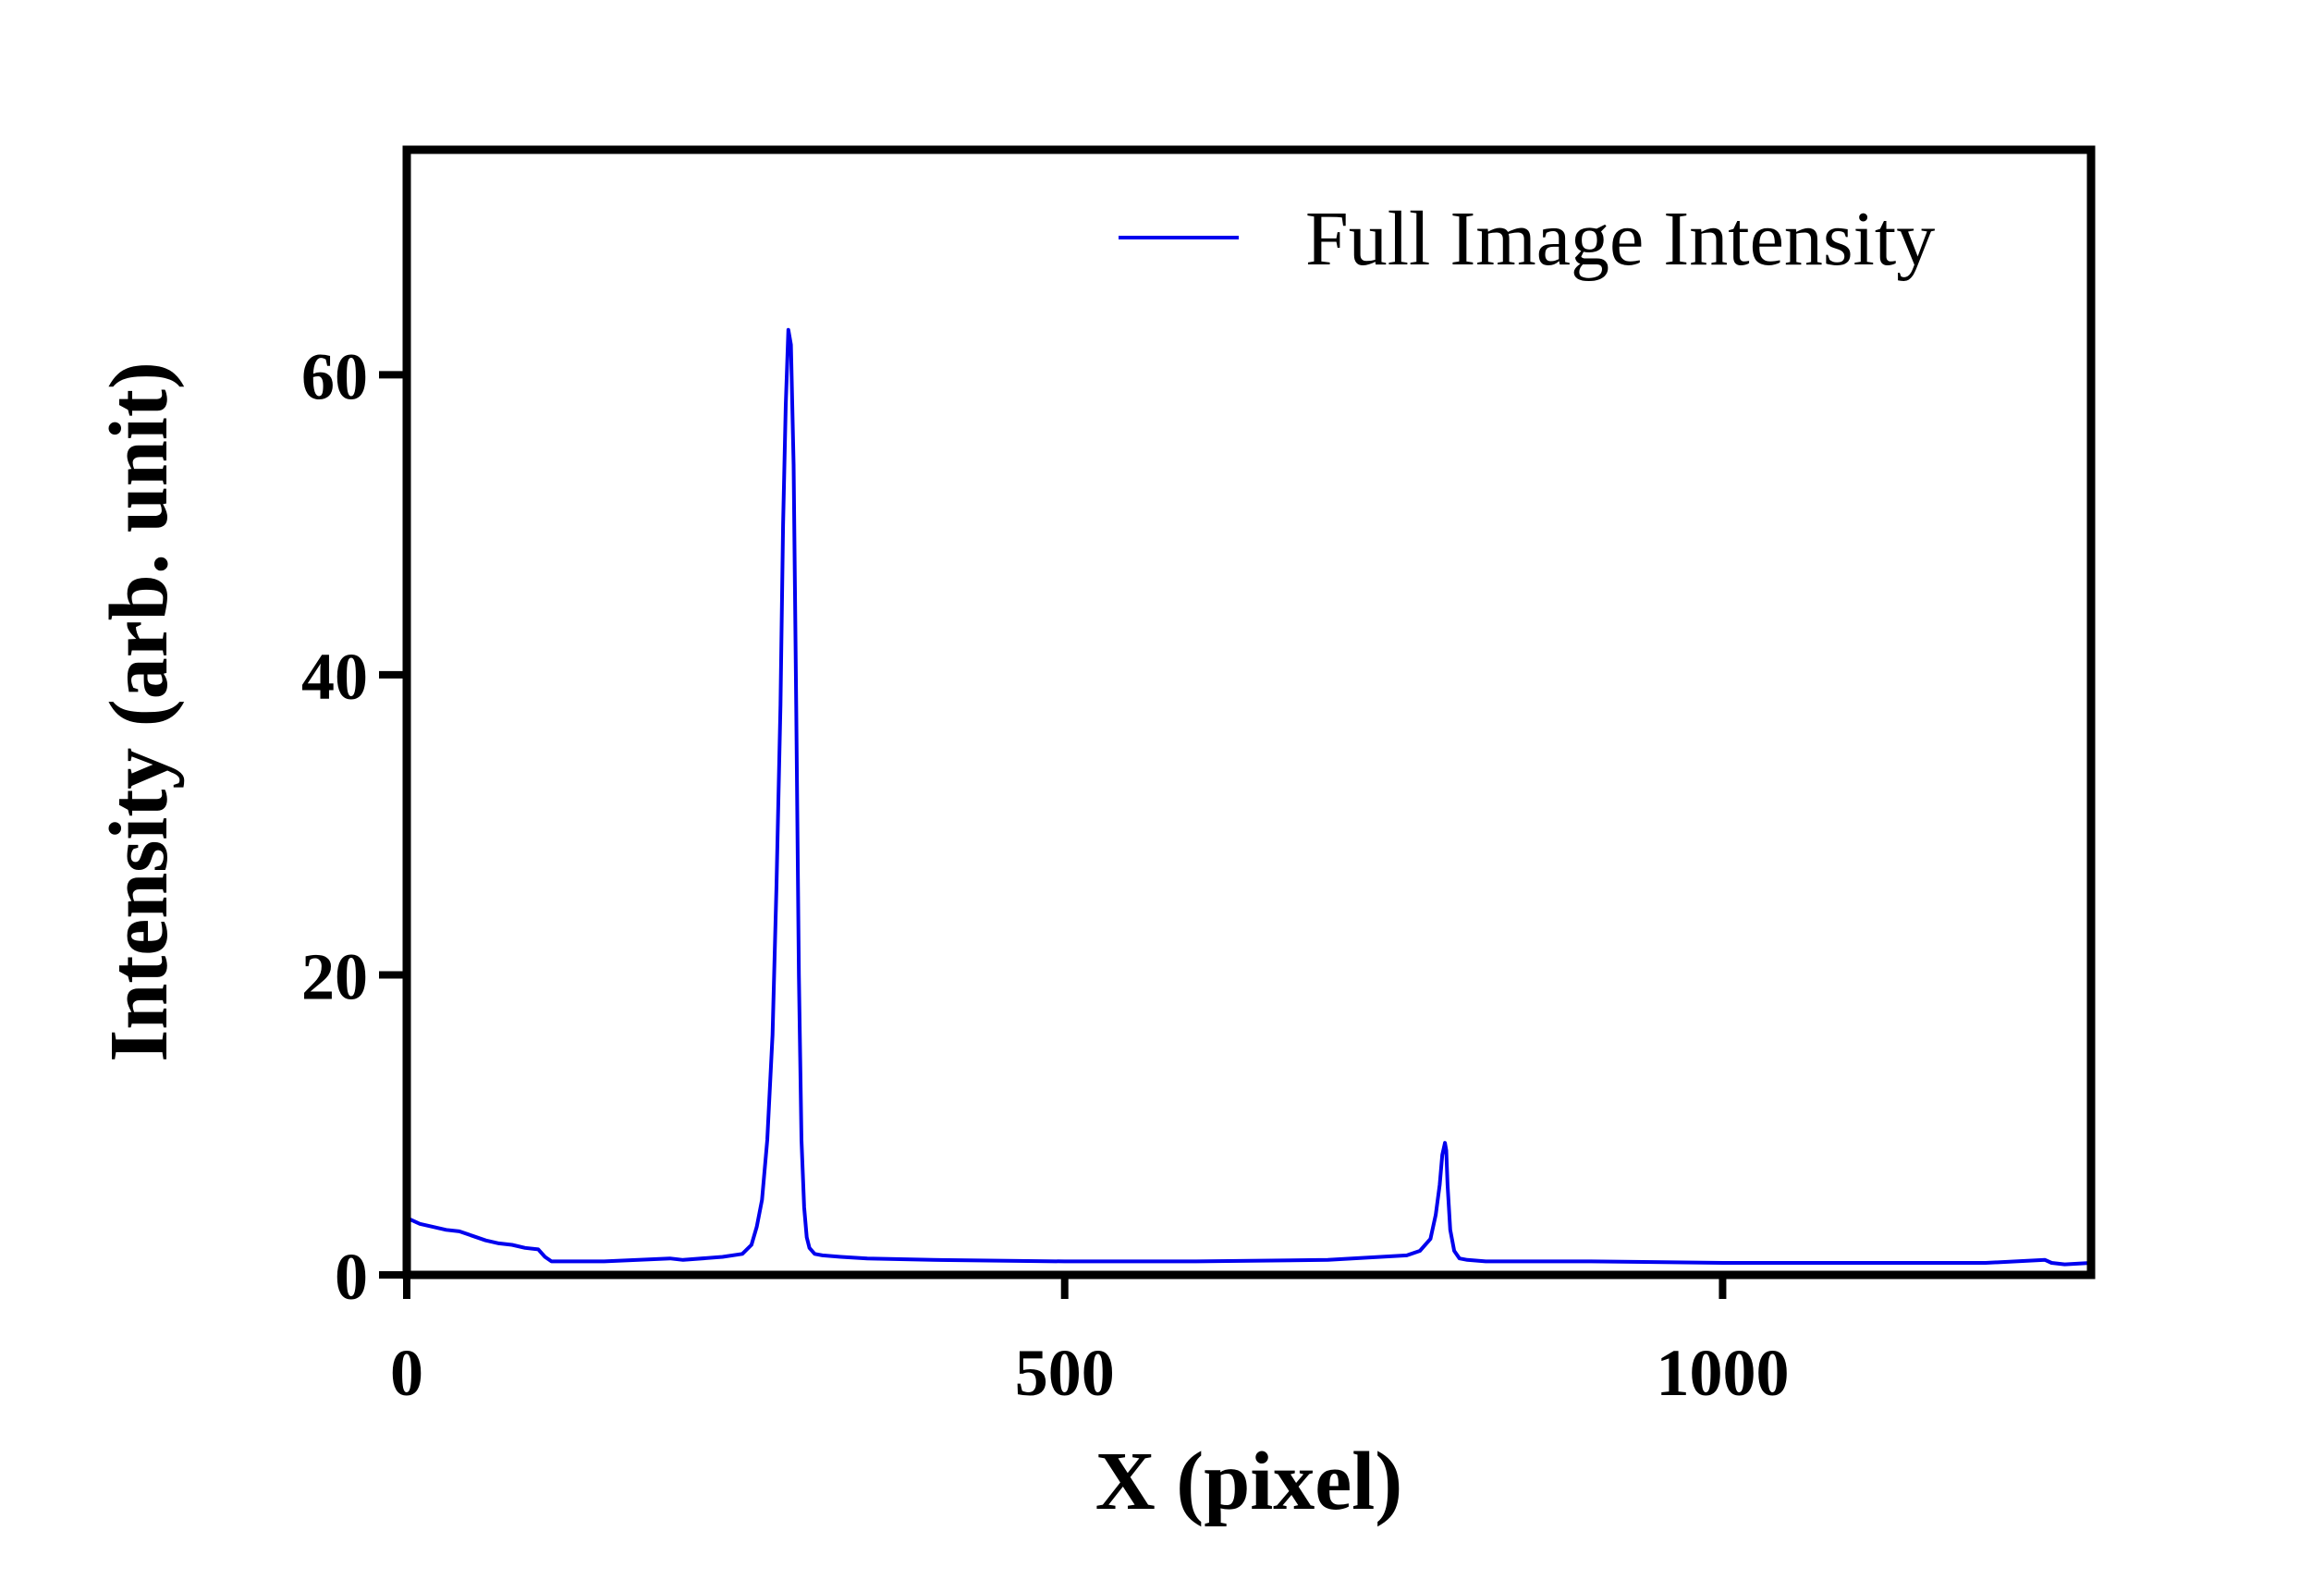 Image resolution: width=2324 pixels, height=1592 pixels. What do you see at coordinates (351, 1277) in the screenshot?
I see `y-tick-label: 0` at bounding box center [351, 1277].